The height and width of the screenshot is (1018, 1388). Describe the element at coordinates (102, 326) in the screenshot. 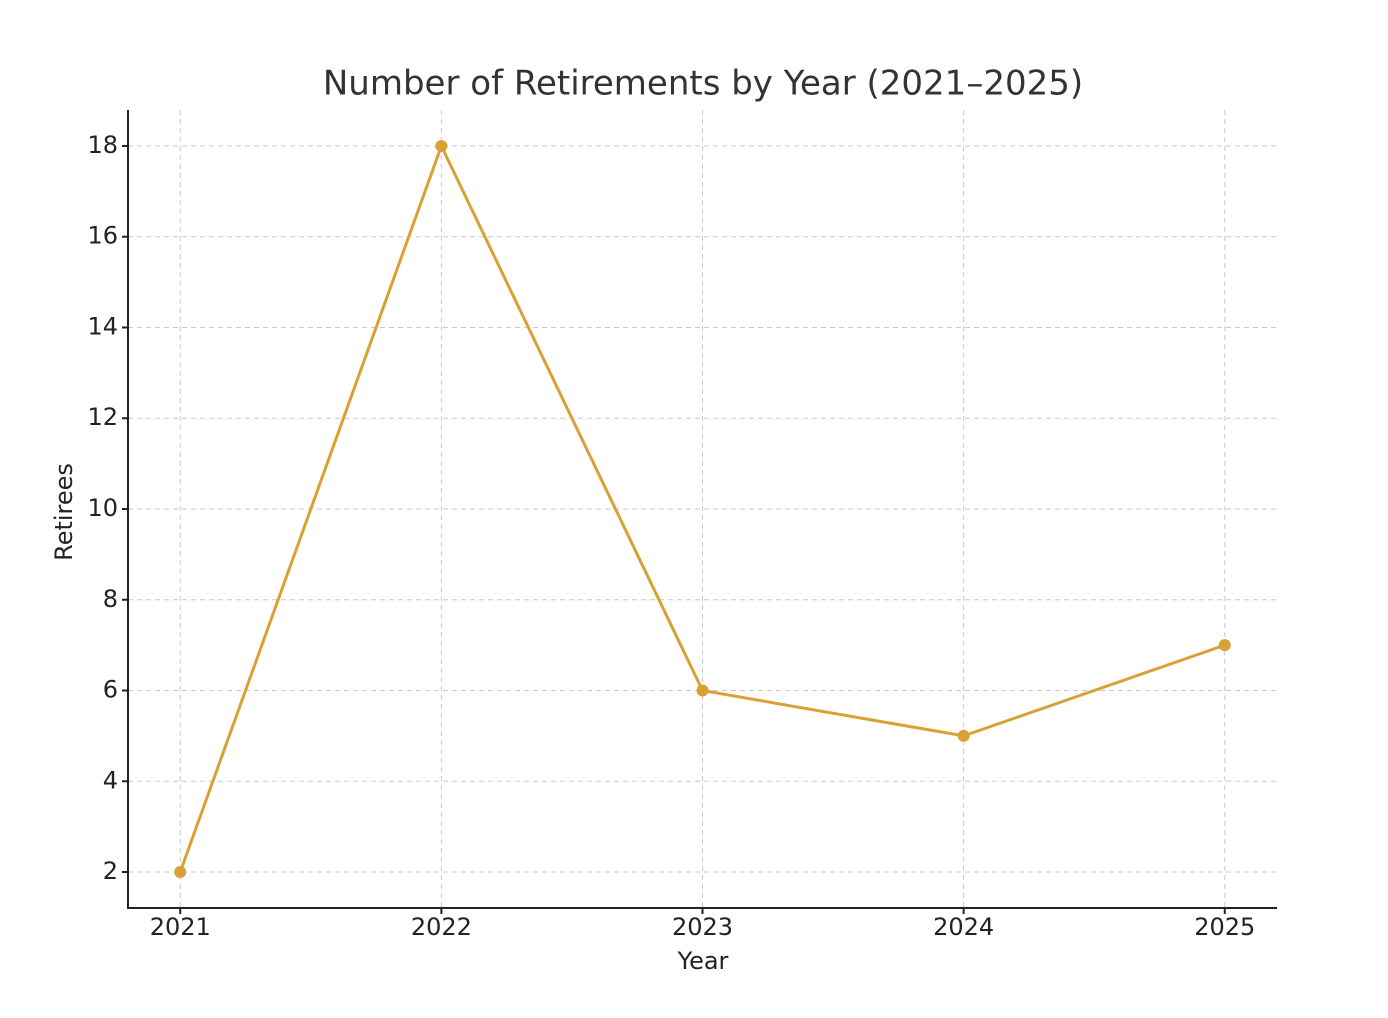

I see `y-tick-label: 14` at that location.